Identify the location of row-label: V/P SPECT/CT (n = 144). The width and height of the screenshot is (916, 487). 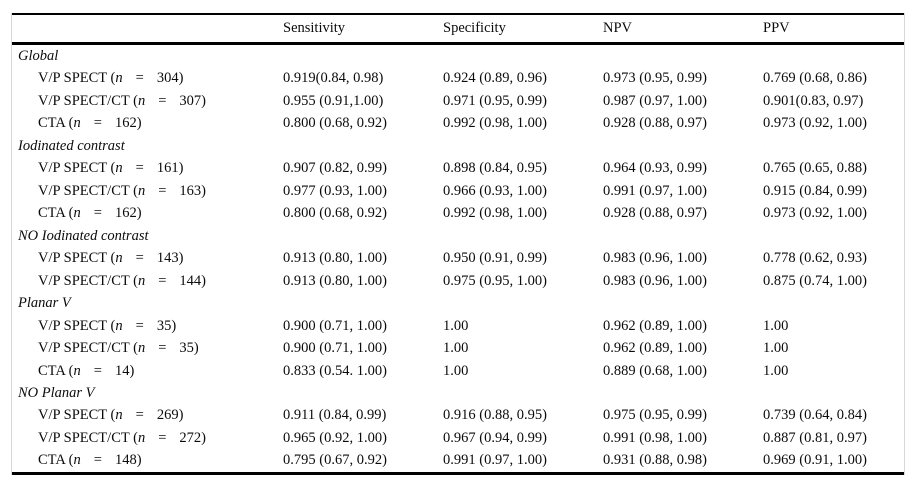
(147, 280).